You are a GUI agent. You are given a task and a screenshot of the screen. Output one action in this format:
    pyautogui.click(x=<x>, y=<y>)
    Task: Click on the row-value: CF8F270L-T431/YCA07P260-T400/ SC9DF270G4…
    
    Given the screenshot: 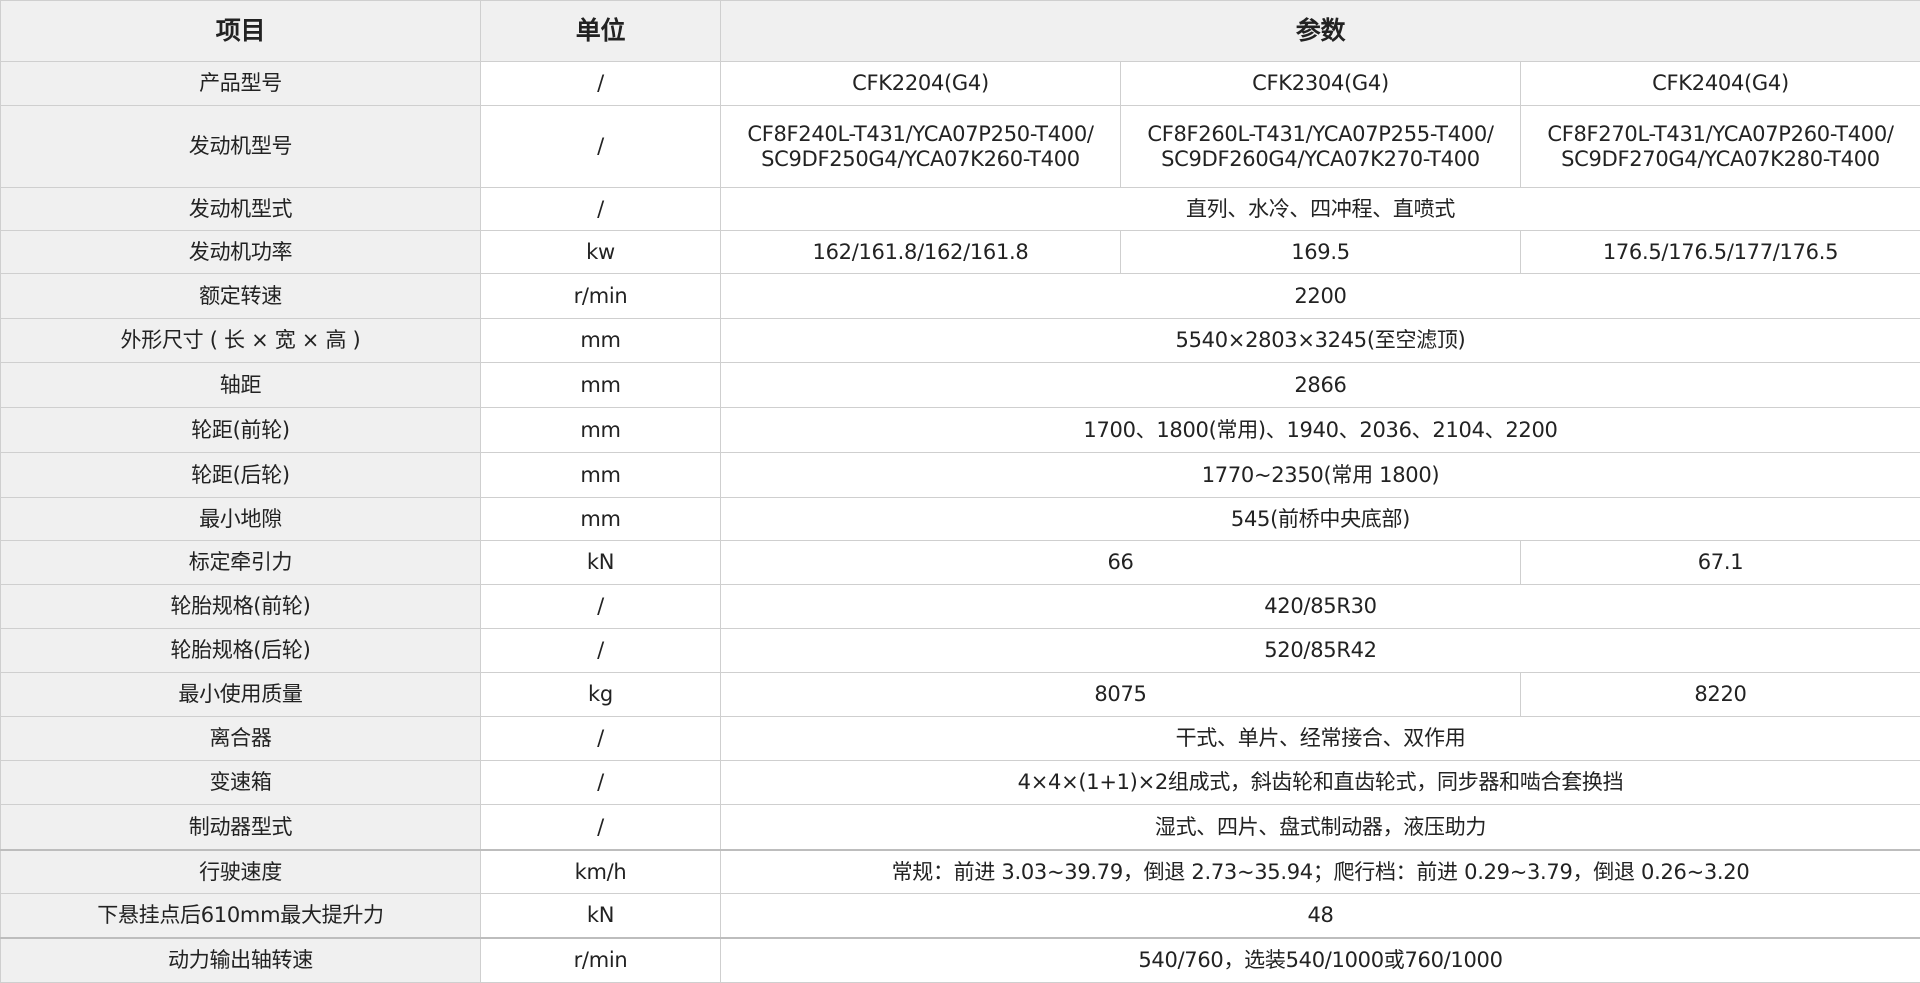 What is the action you would take?
    pyautogui.click(x=1720, y=147)
    